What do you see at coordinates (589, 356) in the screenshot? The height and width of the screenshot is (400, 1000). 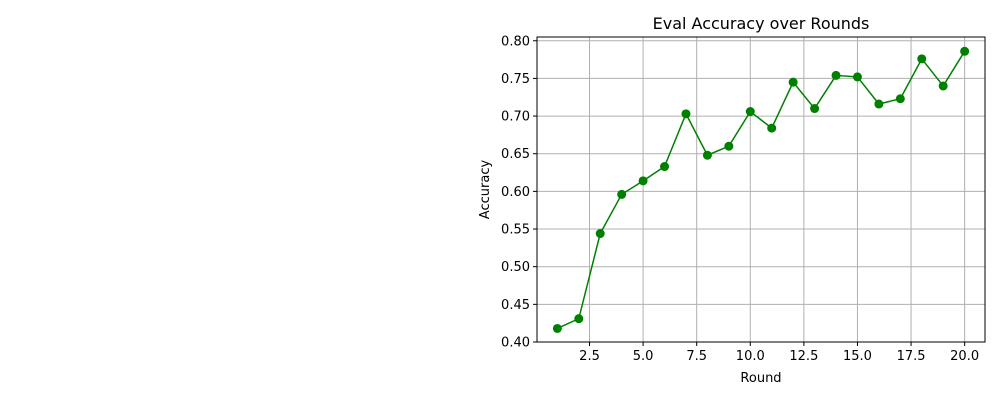 I see `x-tick-label: 2.5` at bounding box center [589, 356].